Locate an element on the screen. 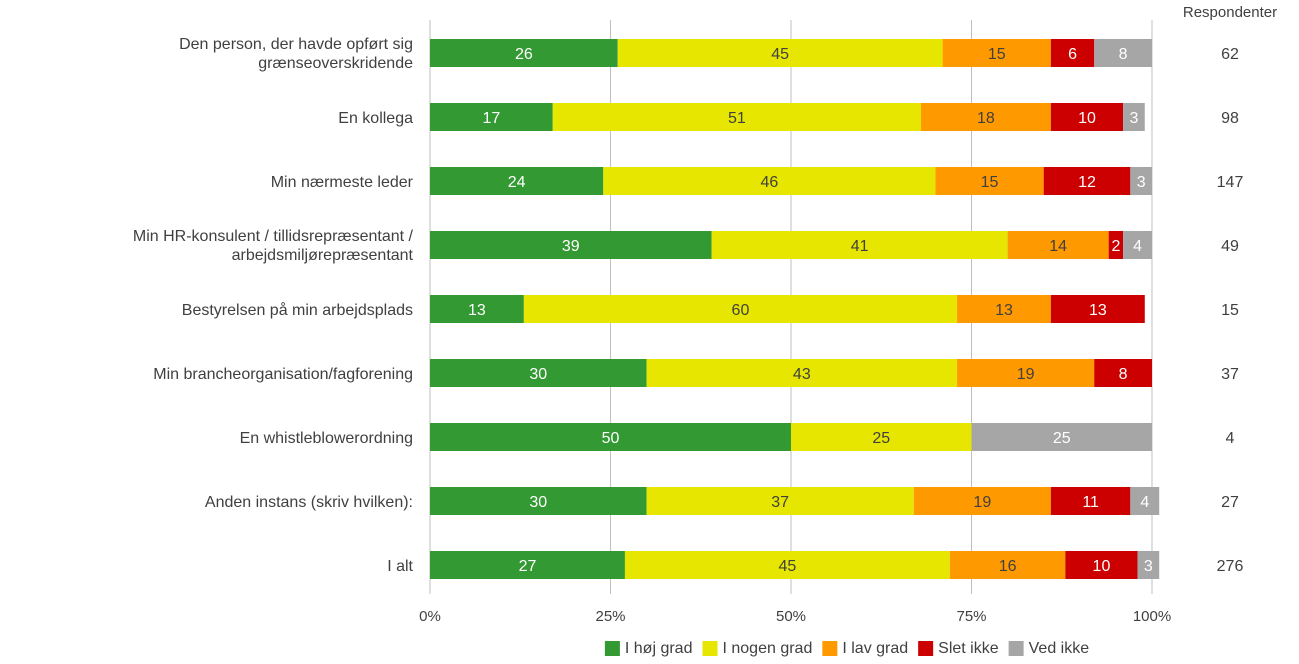  category-label: grænseoverskridende is located at coordinates (335, 63).